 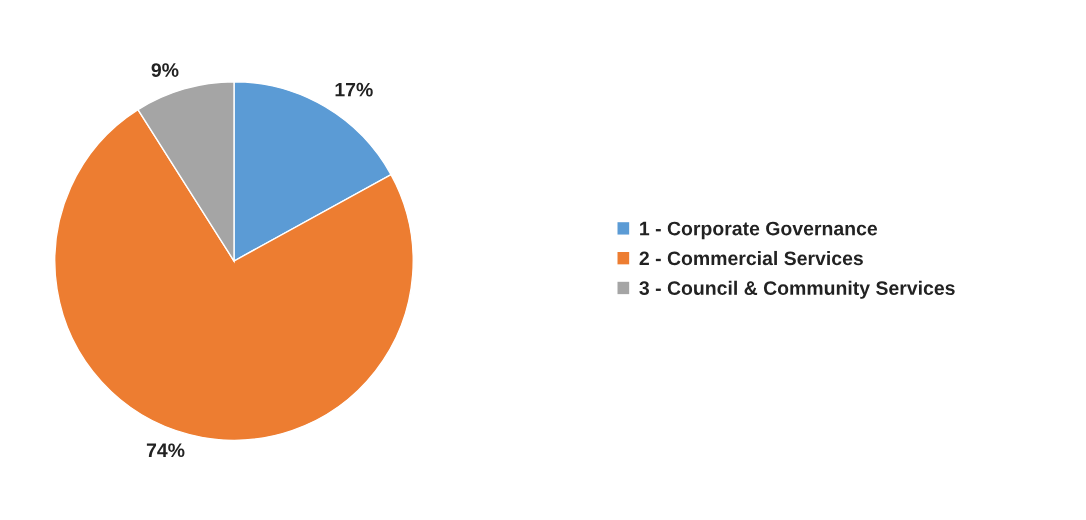 I want to click on legend-label: 3 - Council & Community Services, so click(x=797, y=289).